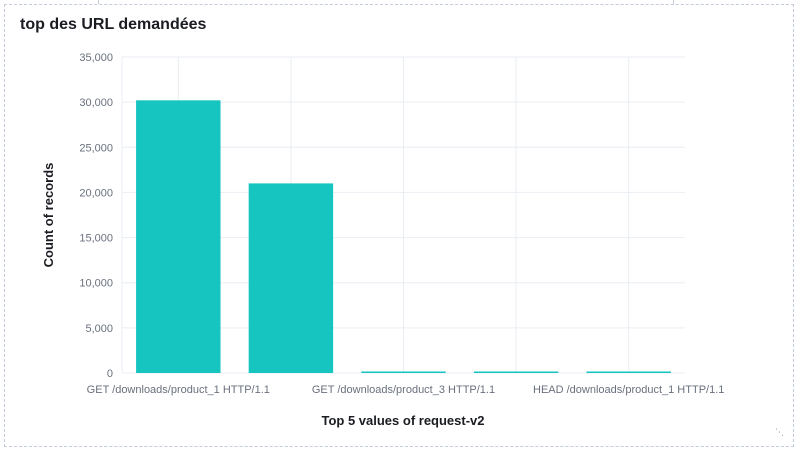  I want to click on x-tick-label: GET /downloads/product_3 HTTP/1.1, so click(403, 390).